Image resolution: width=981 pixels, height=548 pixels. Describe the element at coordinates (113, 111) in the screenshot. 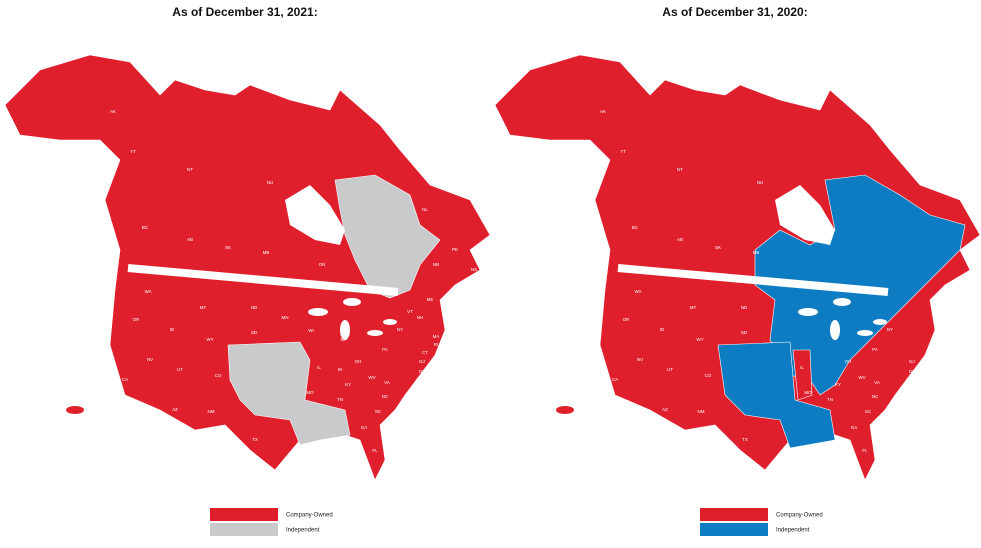

I see `region-label: AK` at that location.